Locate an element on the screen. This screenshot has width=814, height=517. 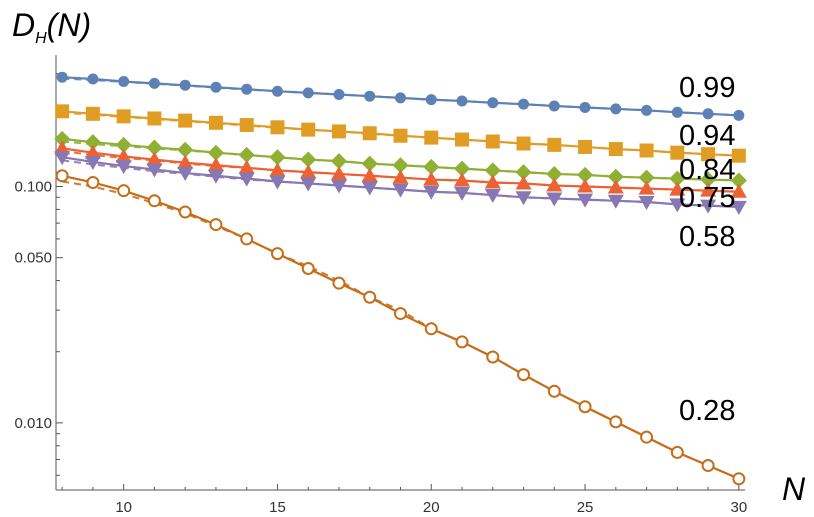
series-label-0.84: 0.84 is located at coordinates (707, 170).